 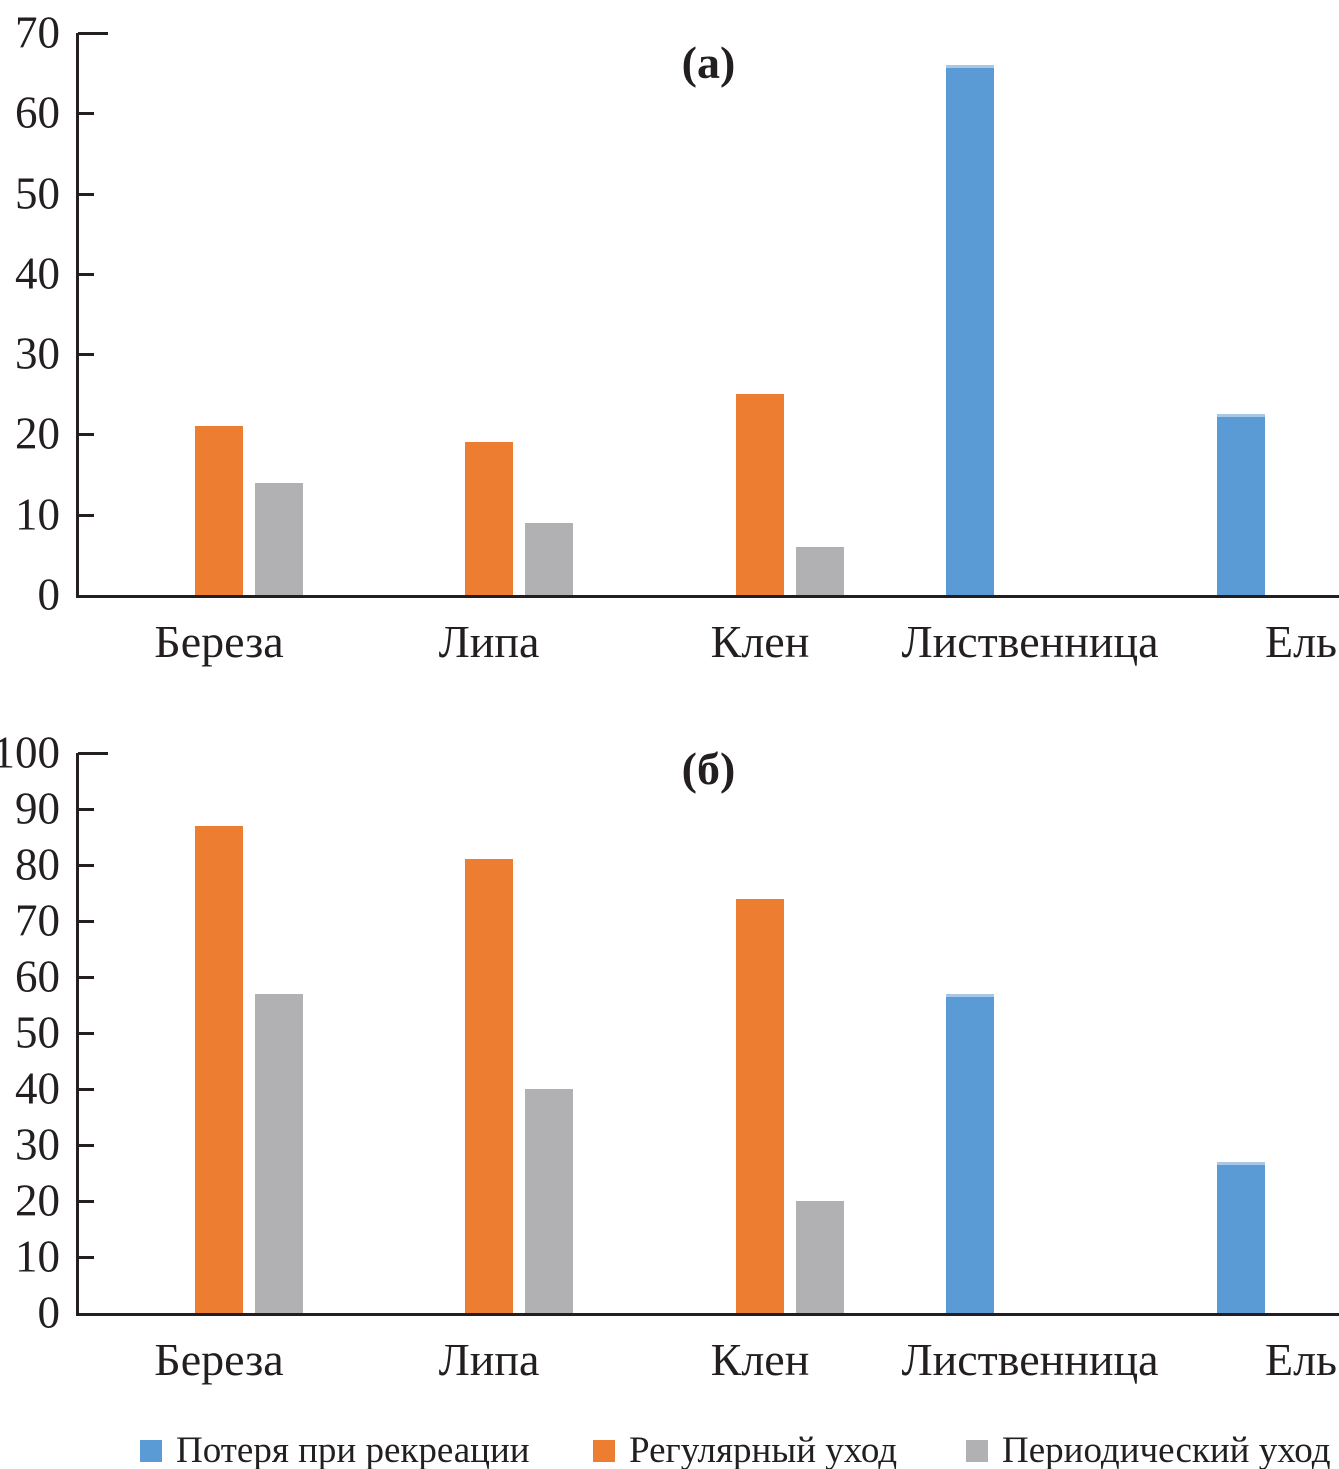 I want to click on legend-item: Регулярный уход, so click(x=745, y=1450).